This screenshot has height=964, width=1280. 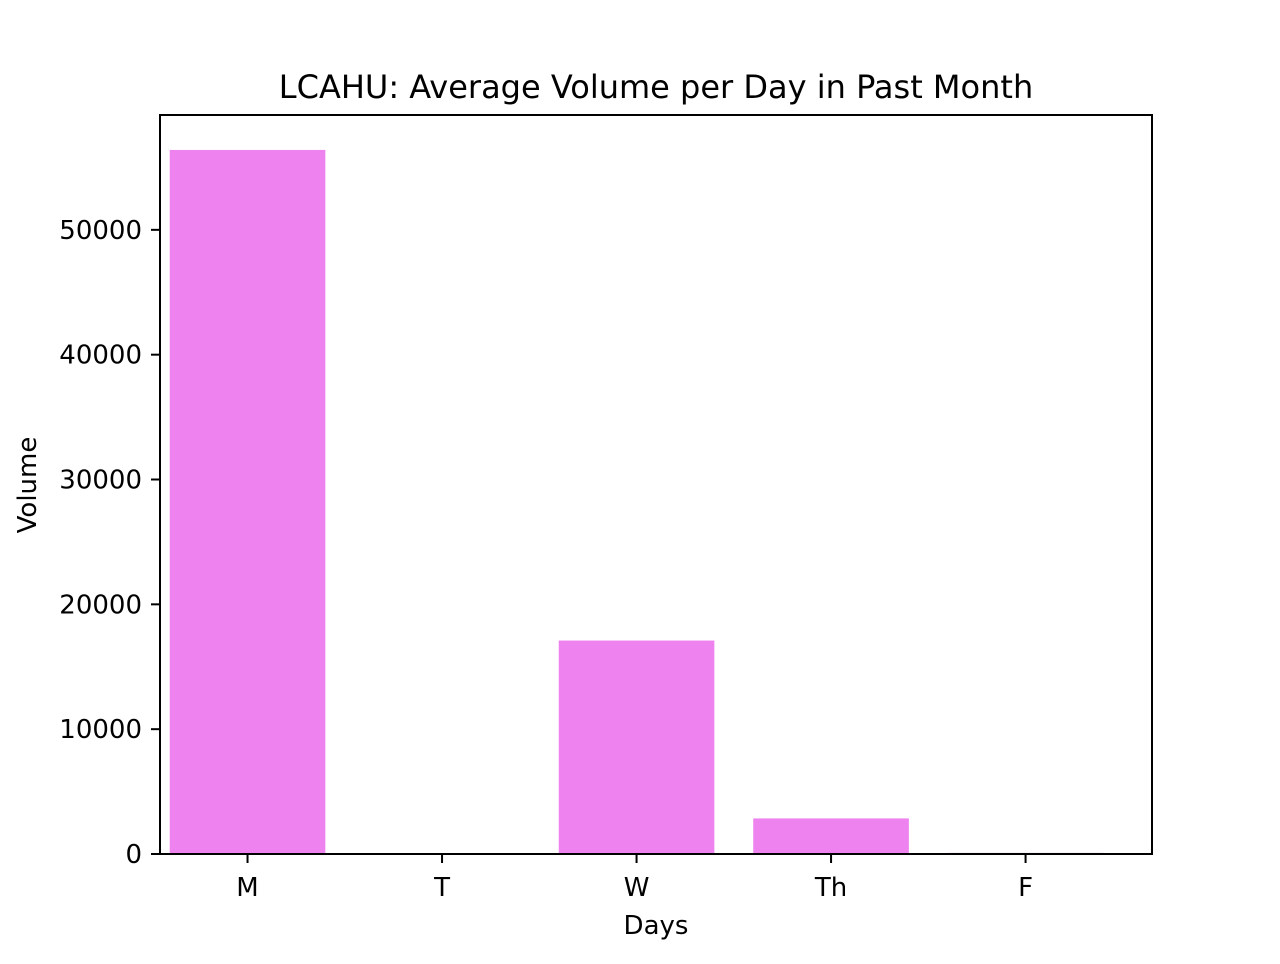 I want to click on bar-w, so click(x=636, y=747).